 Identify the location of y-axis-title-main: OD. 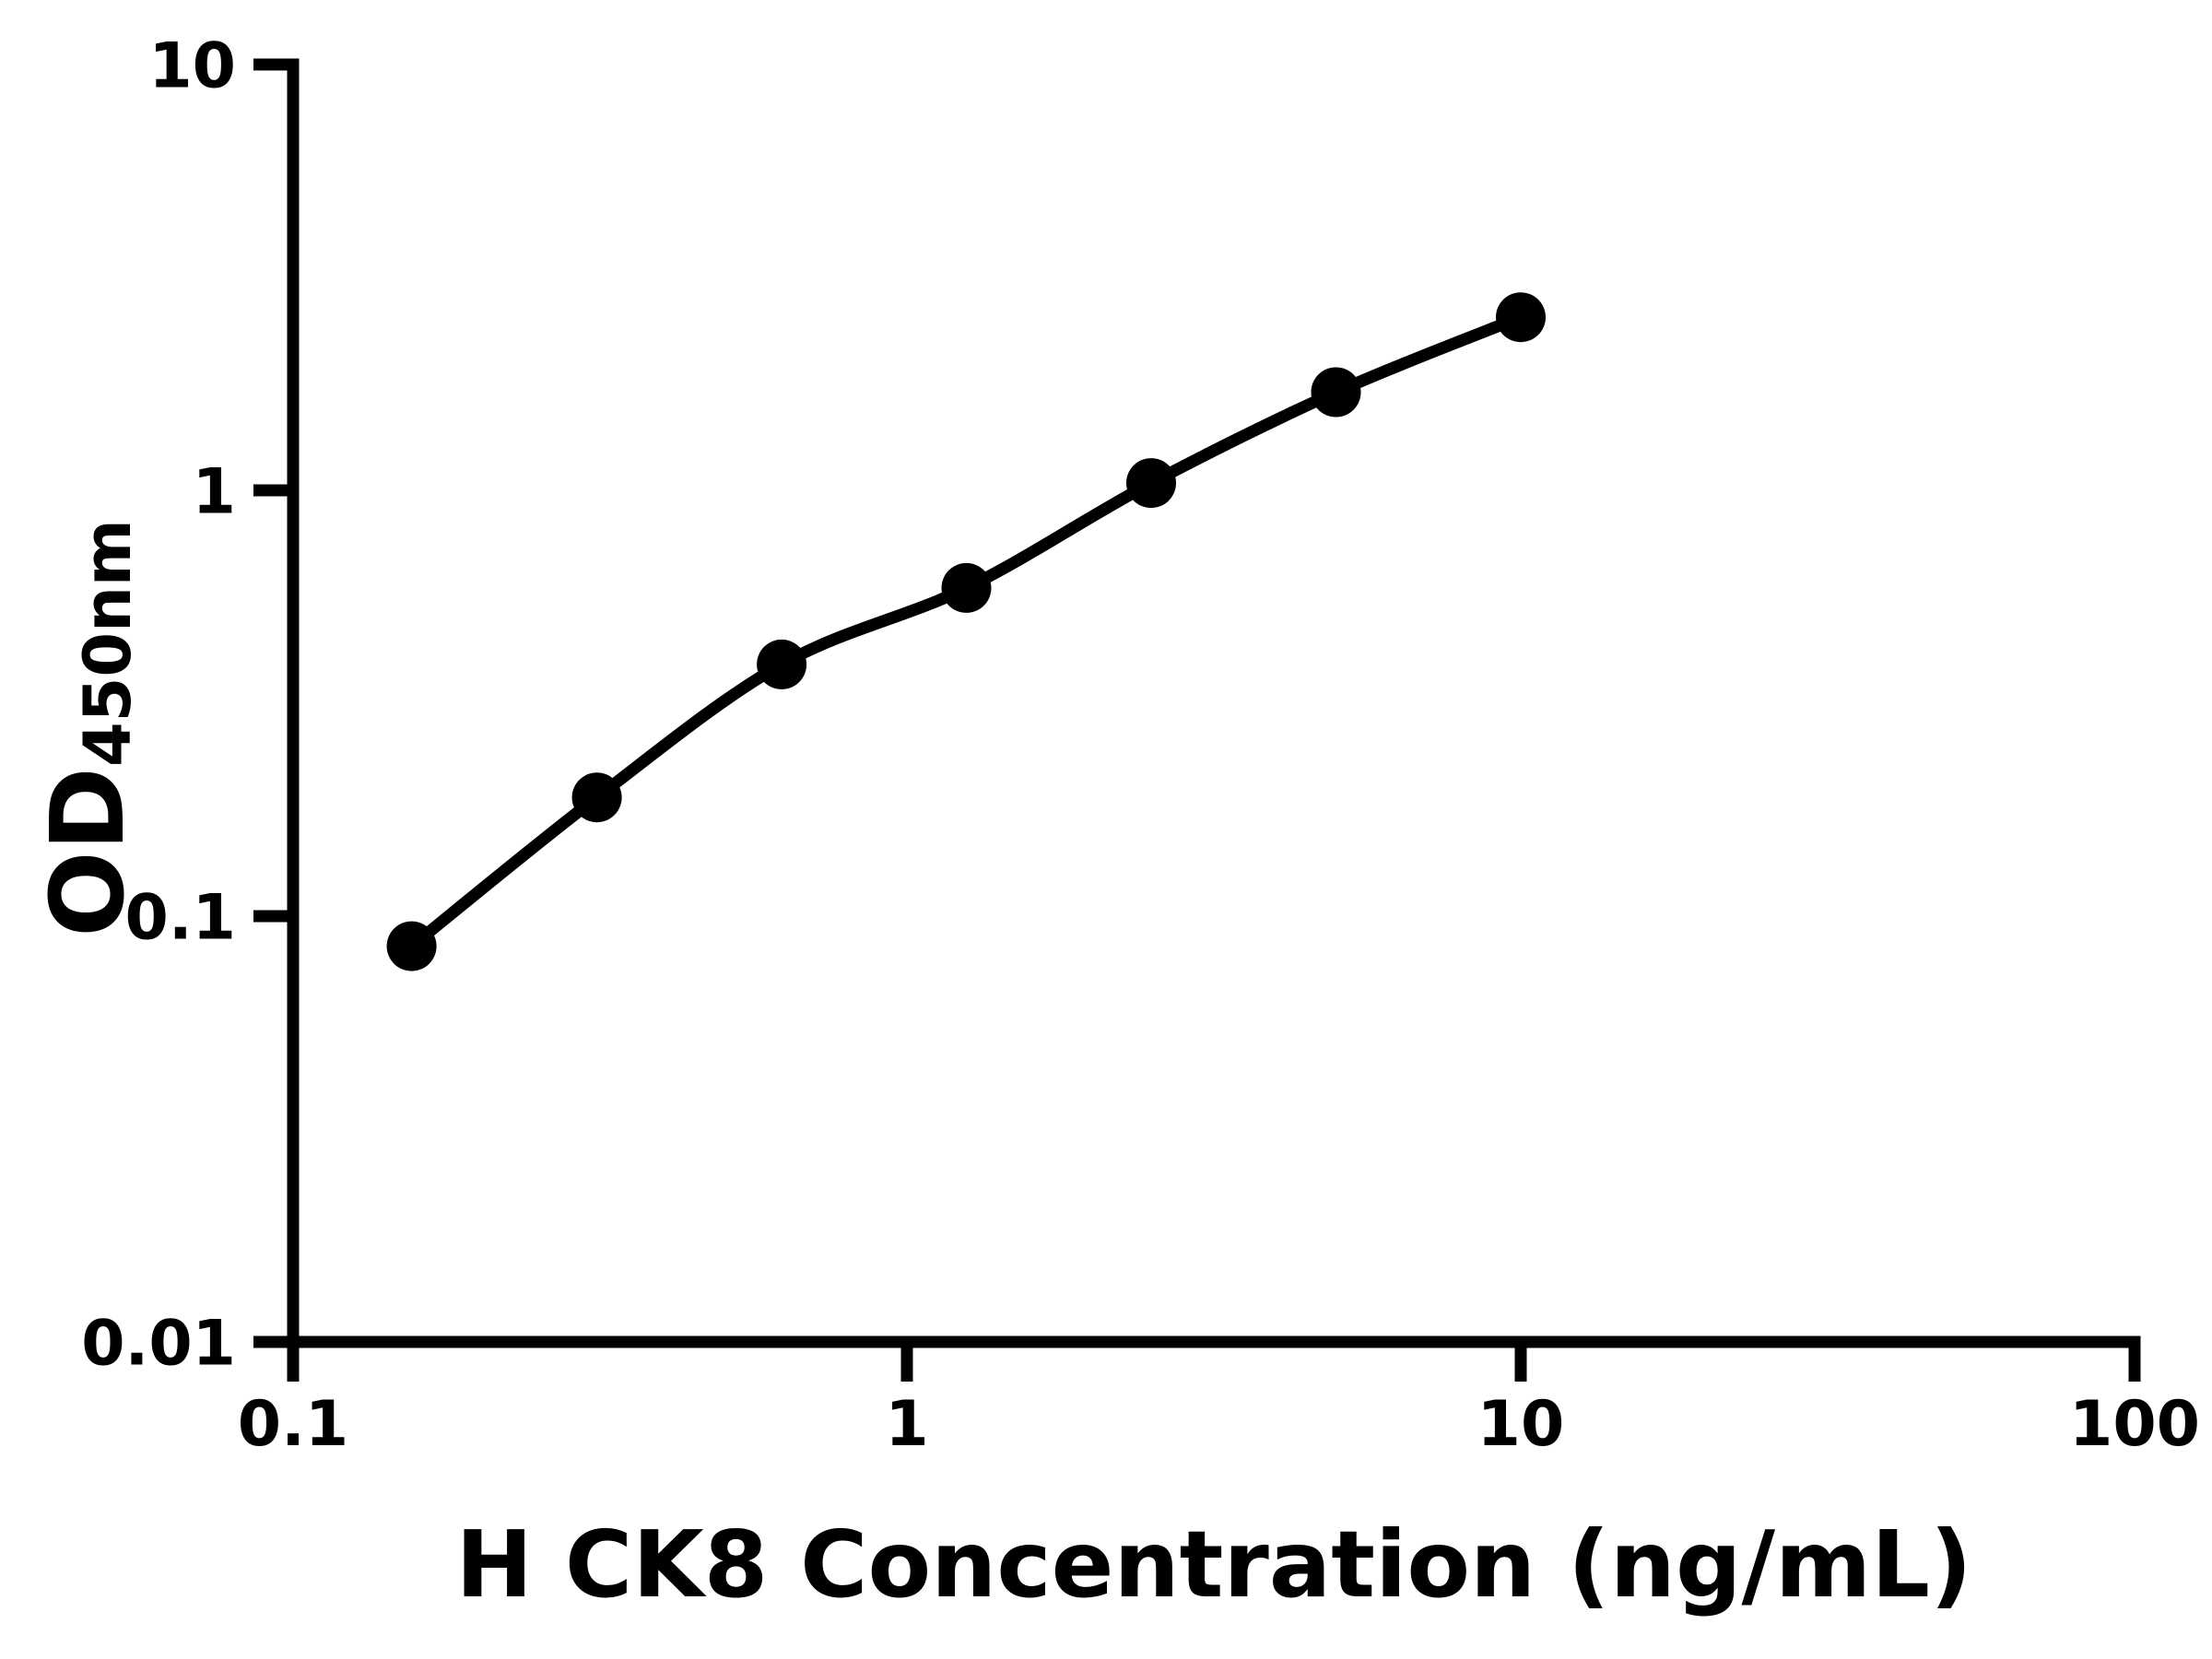
(88, 852).